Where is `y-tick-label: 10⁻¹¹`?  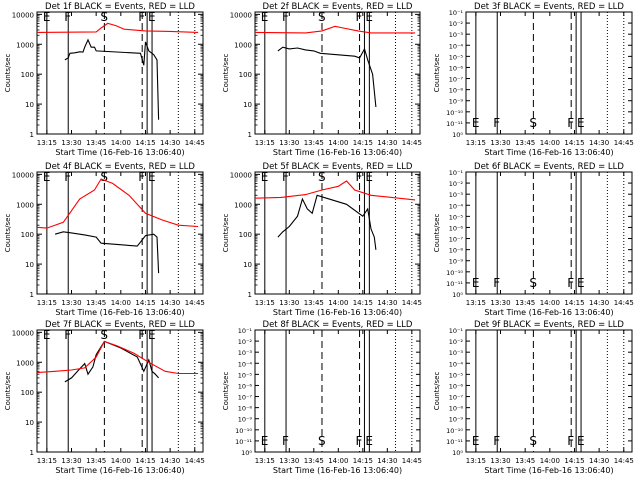 y-tick-label: 10⁻¹¹ is located at coordinates (454, 442).